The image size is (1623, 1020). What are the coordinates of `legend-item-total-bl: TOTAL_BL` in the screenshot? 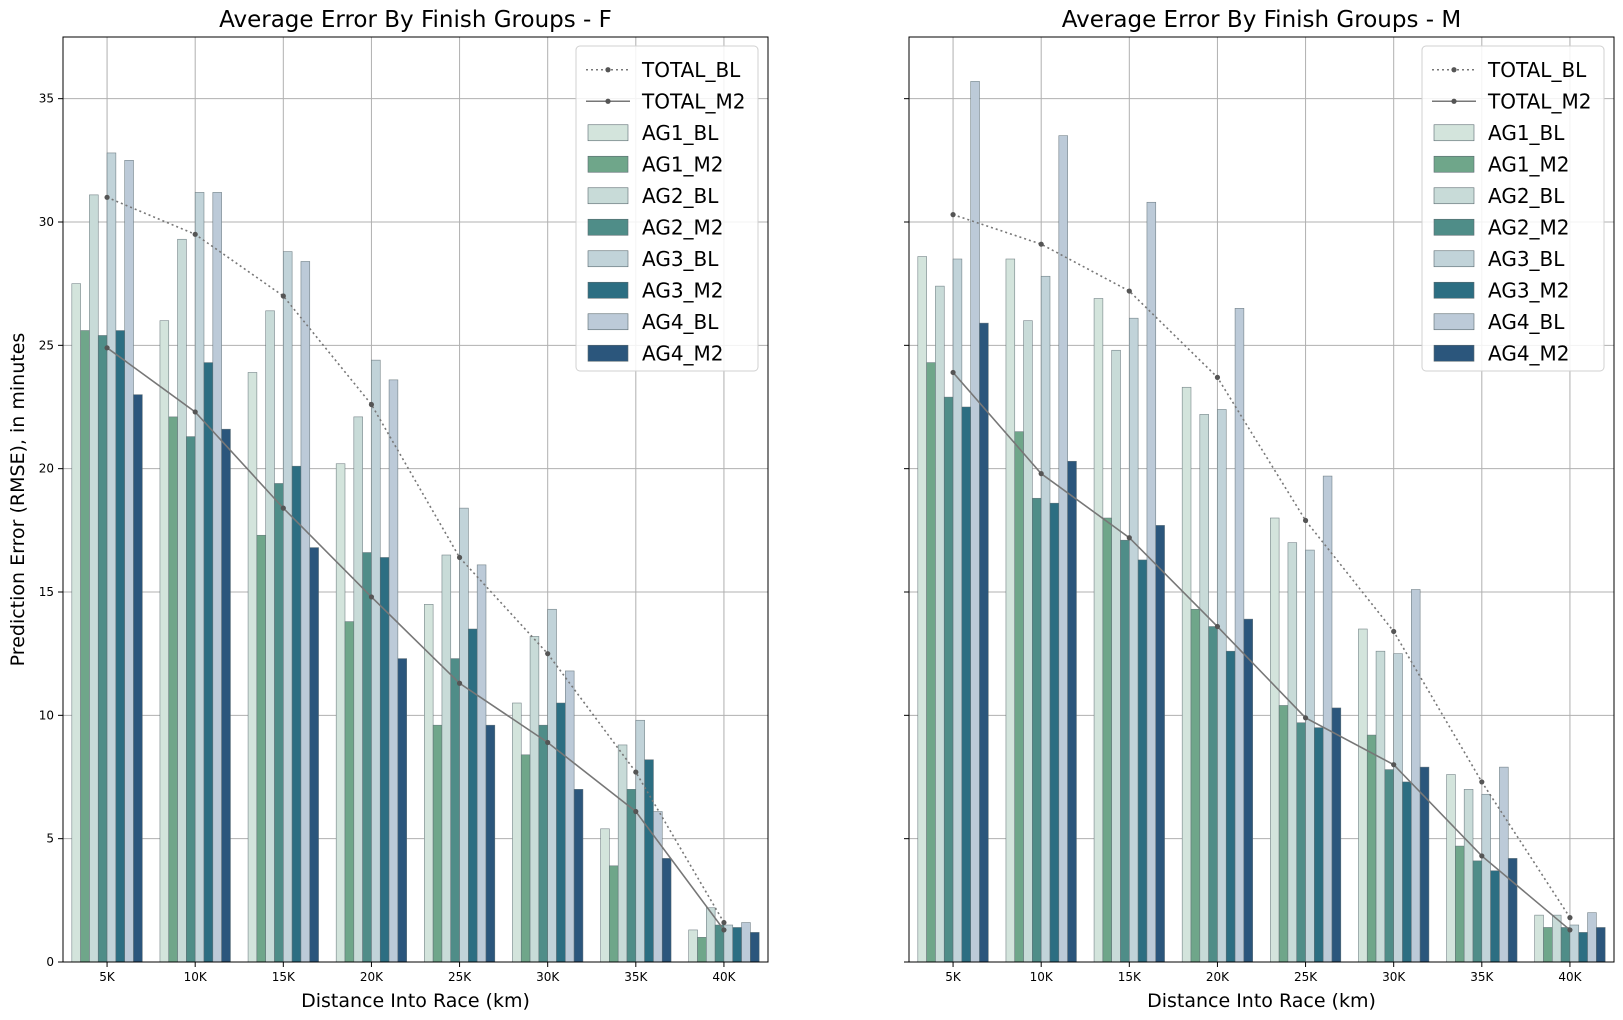 It's located at (663, 70).